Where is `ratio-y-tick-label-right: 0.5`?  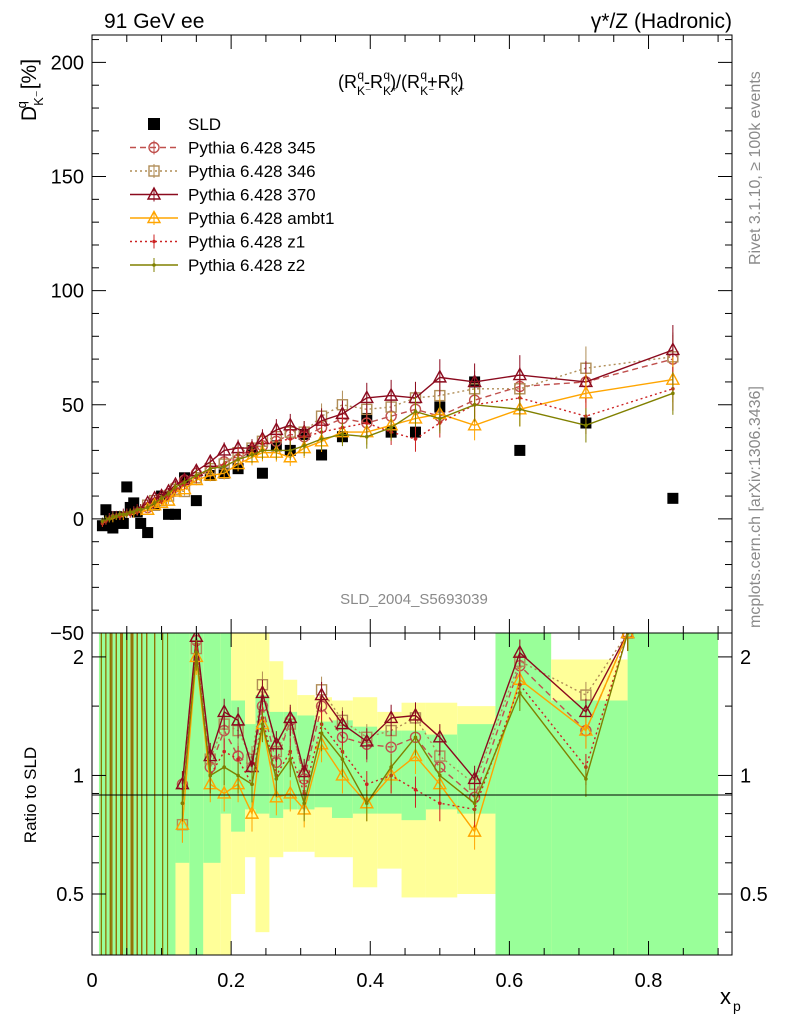 ratio-y-tick-label-right: 0.5 is located at coordinates (754, 895).